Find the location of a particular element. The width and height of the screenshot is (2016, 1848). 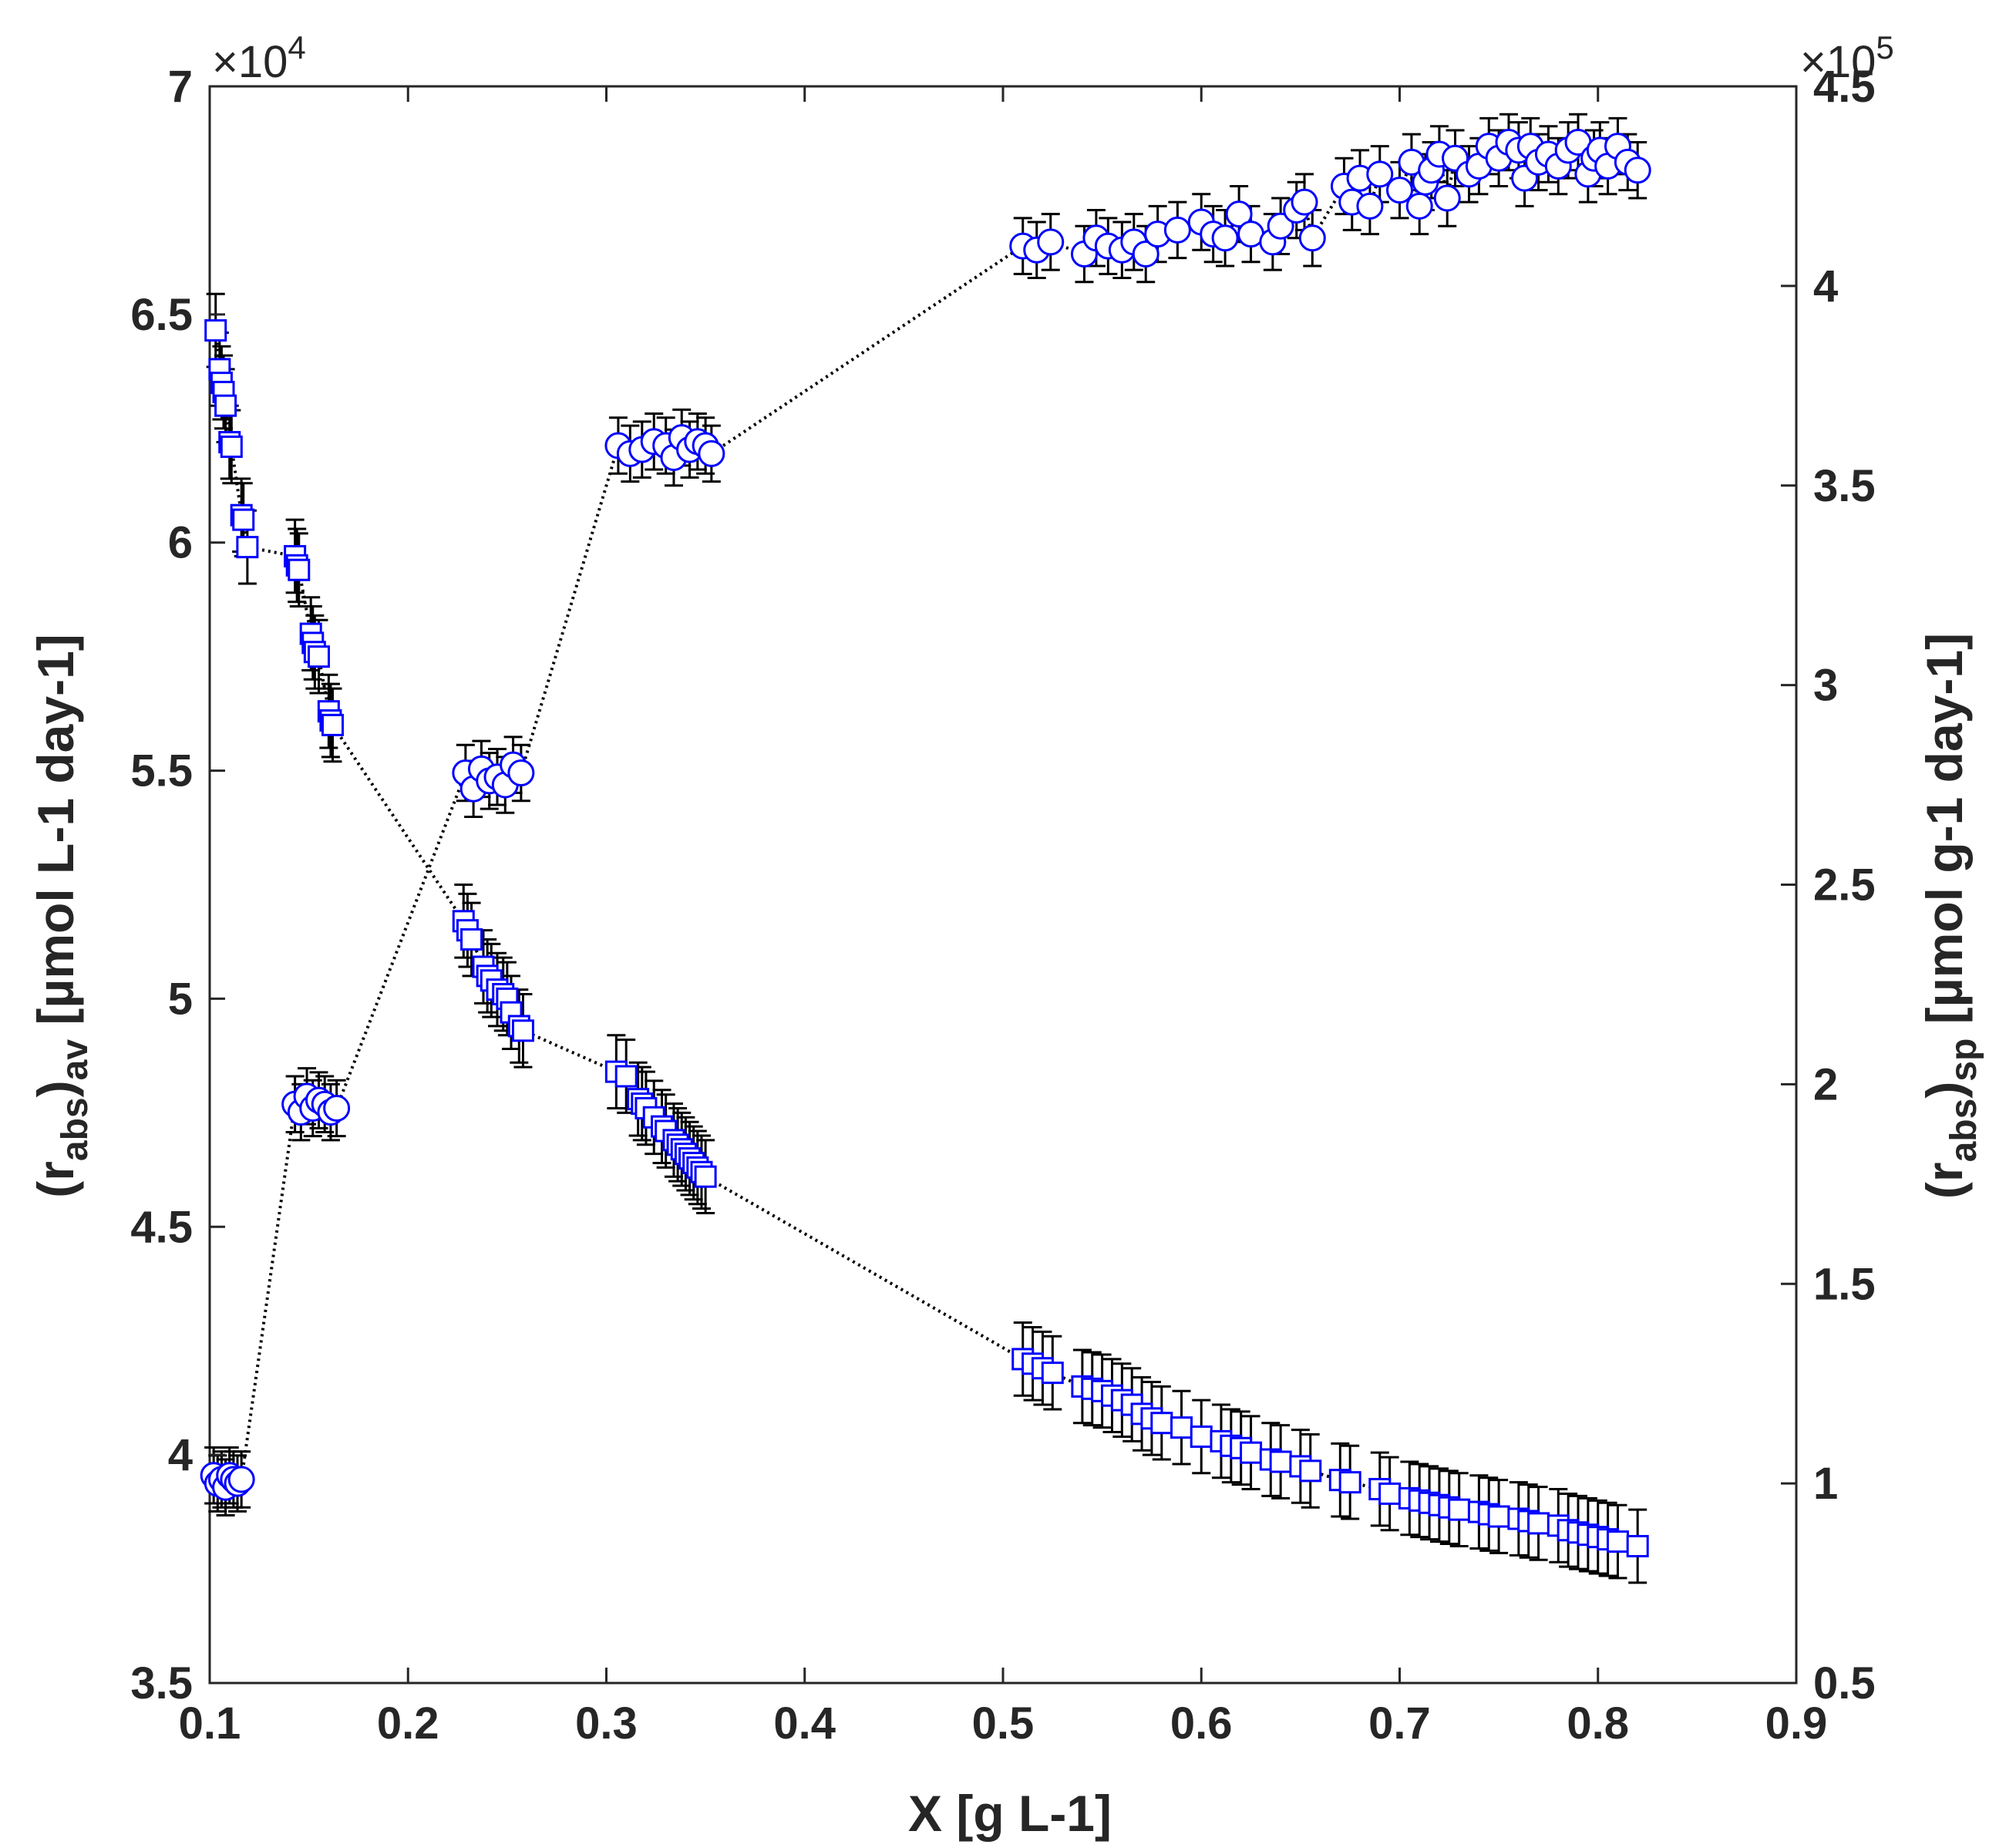

right-y-tick-label: 4 is located at coordinates (1825, 286).